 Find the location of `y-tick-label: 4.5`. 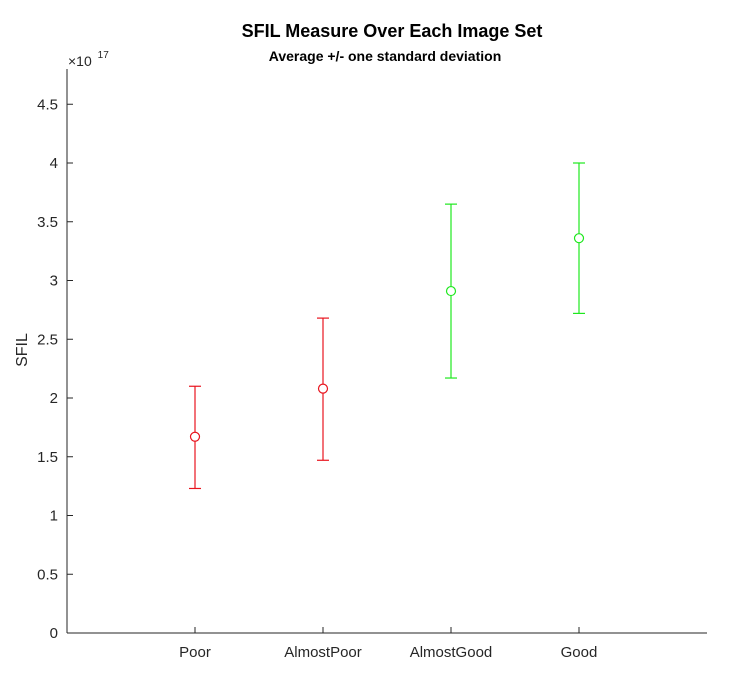

y-tick-label: 4.5 is located at coordinates (47, 104).